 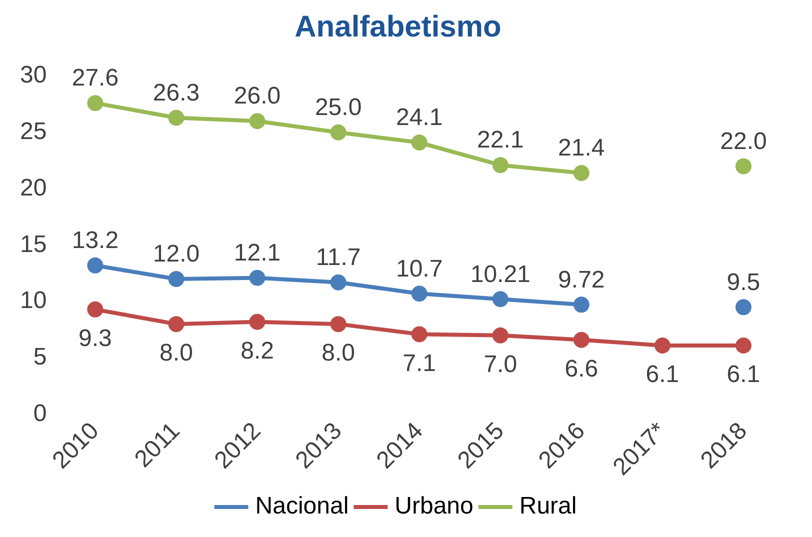 What do you see at coordinates (500, 140) in the screenshot?
I see `data-label: 22.1` at bounding box center [500, 140].